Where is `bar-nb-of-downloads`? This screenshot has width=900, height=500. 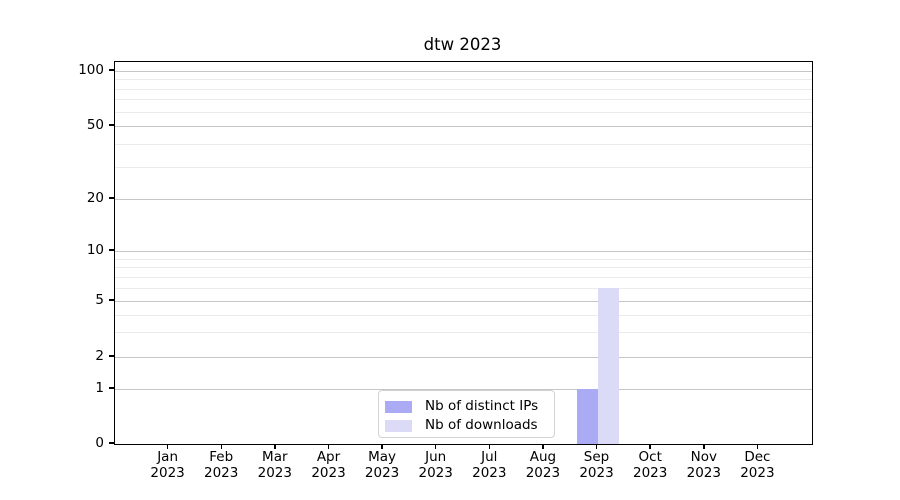
bar-nb-of-downloads is located at coordinates (608, 365).